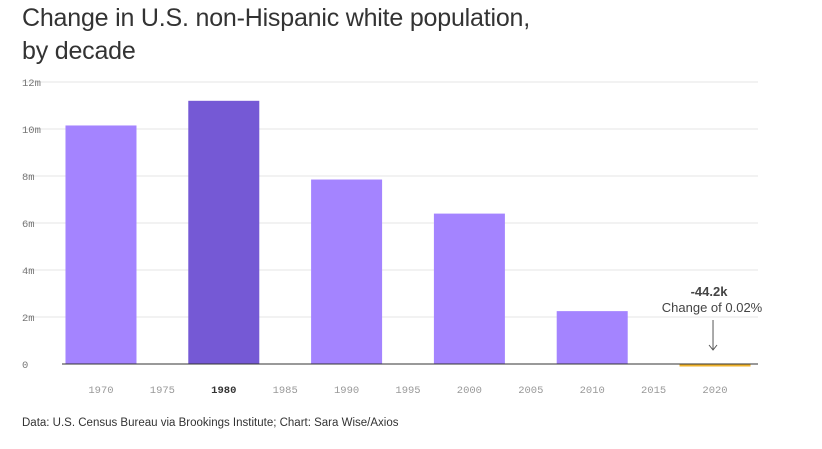  What do you see at coordinates (592, 391) in the screenshot?
I see `x-tick-label: 2010` at bounding box center [592, 391].